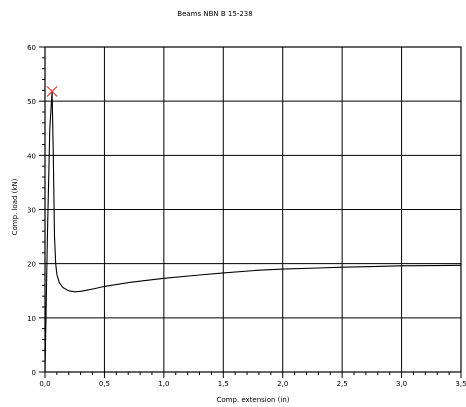 The height and width of the screenshot is (407, 466). I want to click on y-tick-label: 60, so click(31, 48).